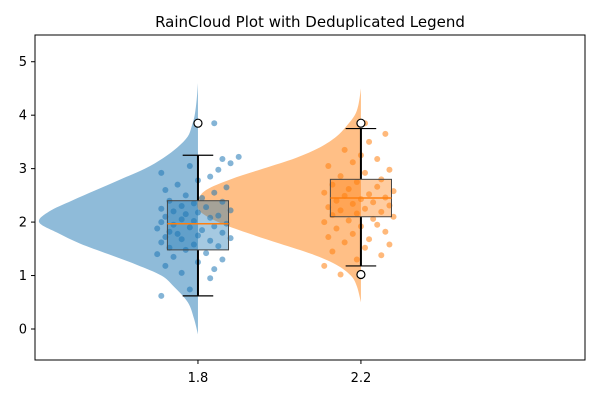 The width and height of the screenshot is (600, 400). Describe the element at coordinates (23, 116) in the screenshot. I see `y-tick-label-4: 4` at that location.